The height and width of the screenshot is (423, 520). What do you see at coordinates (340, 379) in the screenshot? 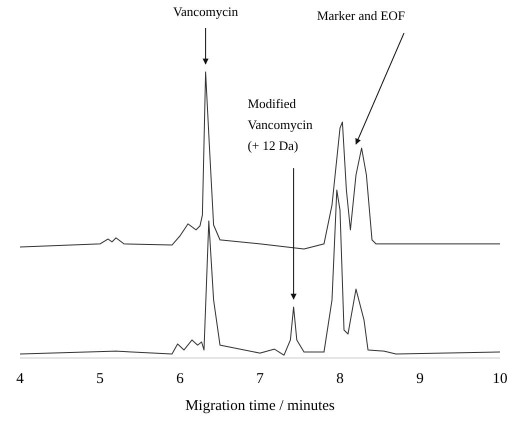
I see `x-tick-label: 8` at bounding box center [340, 379].